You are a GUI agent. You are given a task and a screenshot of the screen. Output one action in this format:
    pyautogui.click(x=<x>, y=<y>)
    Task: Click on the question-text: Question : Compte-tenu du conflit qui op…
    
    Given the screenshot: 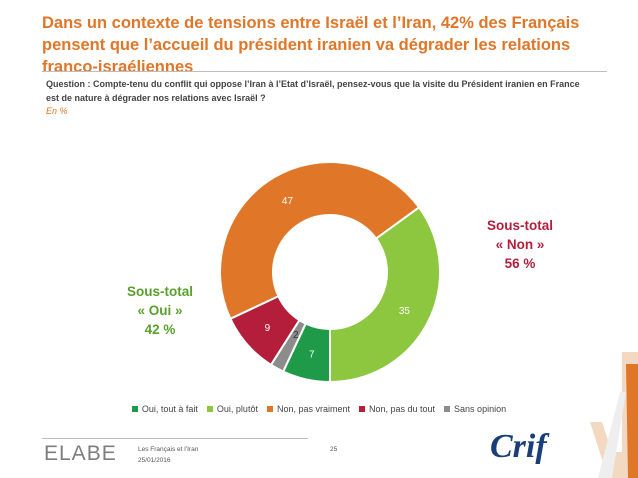 What is the action you would take?
    pyautogui.click(x=313, y=91)
    